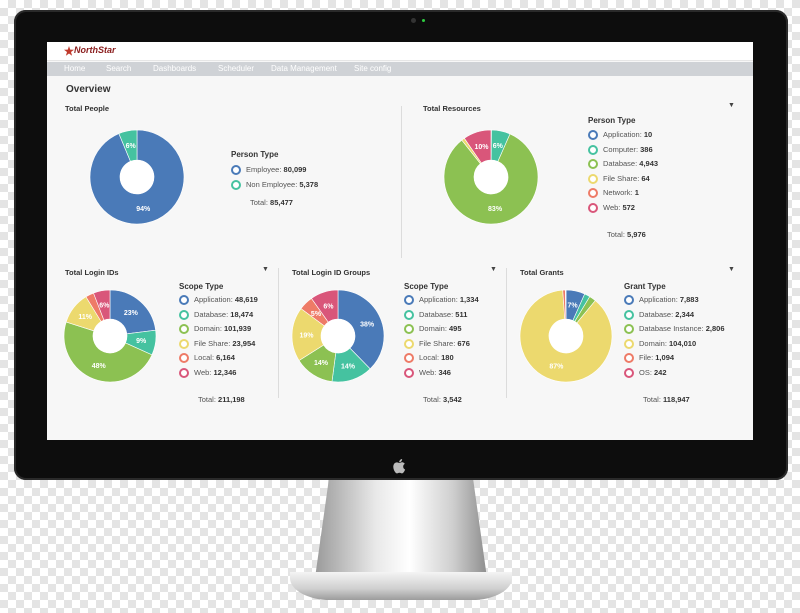 The image size is (800, 613). Describe the element at coordinates (132, 312) in the screenshot. I see `donut-slice-application` at that location.